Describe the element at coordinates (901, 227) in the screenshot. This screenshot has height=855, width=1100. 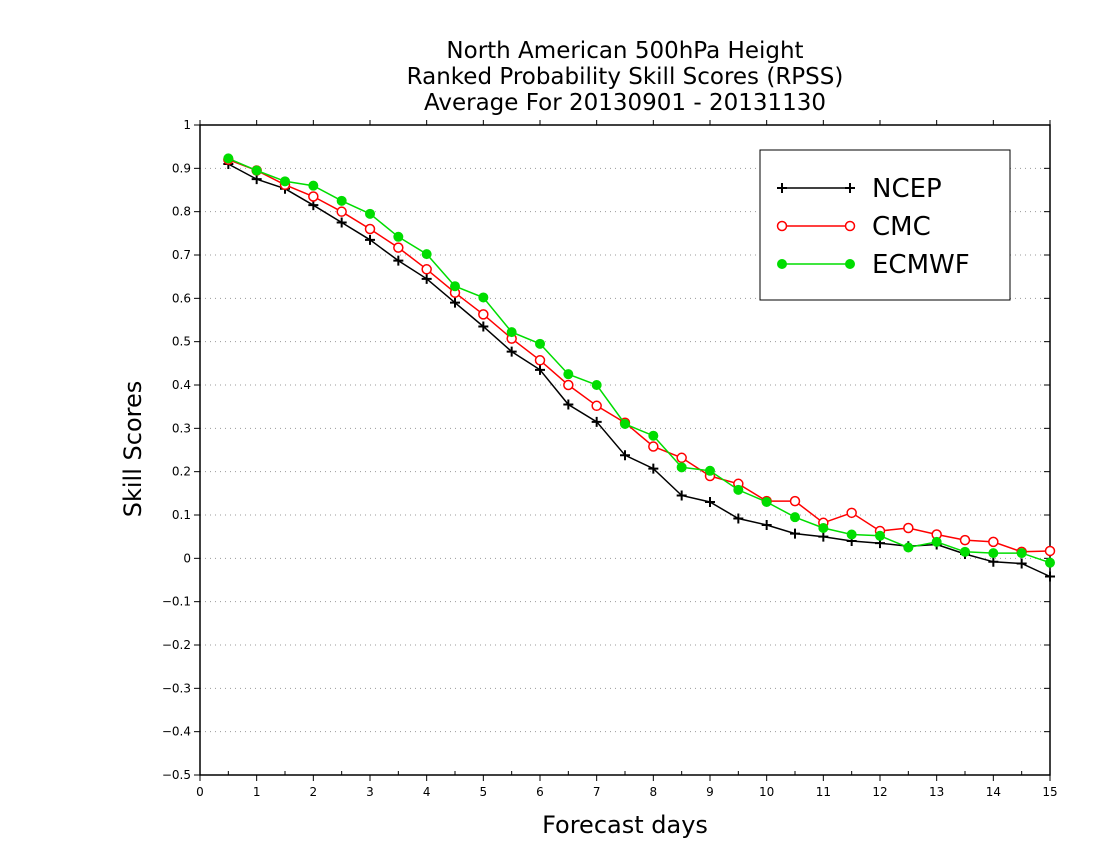
I see `legend-label-cmc: CMC` at that location.